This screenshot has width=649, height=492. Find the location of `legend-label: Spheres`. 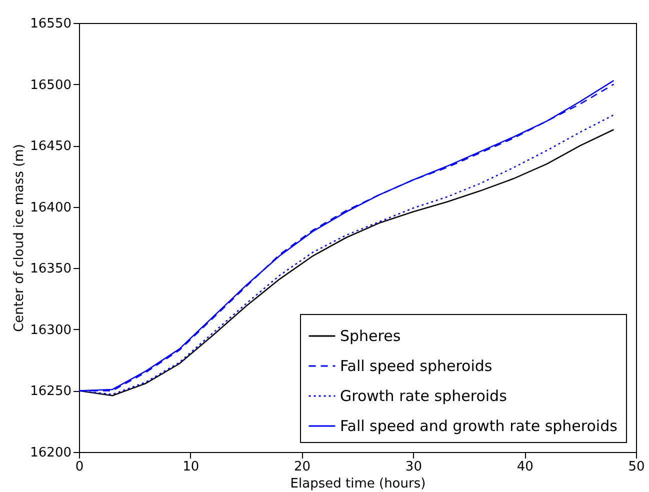

legend-label: Spheres is located at coordinates (370, 336).